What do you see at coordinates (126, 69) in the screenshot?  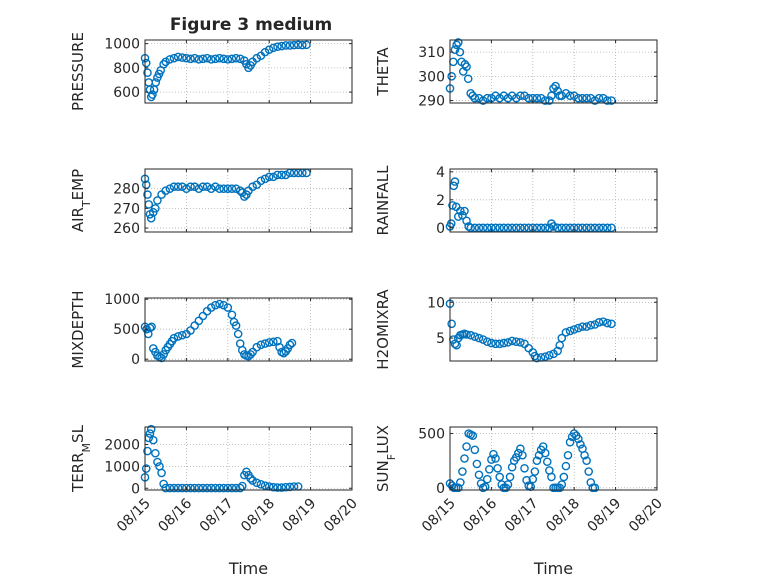 I see `y-tick-label: 800` at bounding box center [126, 69].